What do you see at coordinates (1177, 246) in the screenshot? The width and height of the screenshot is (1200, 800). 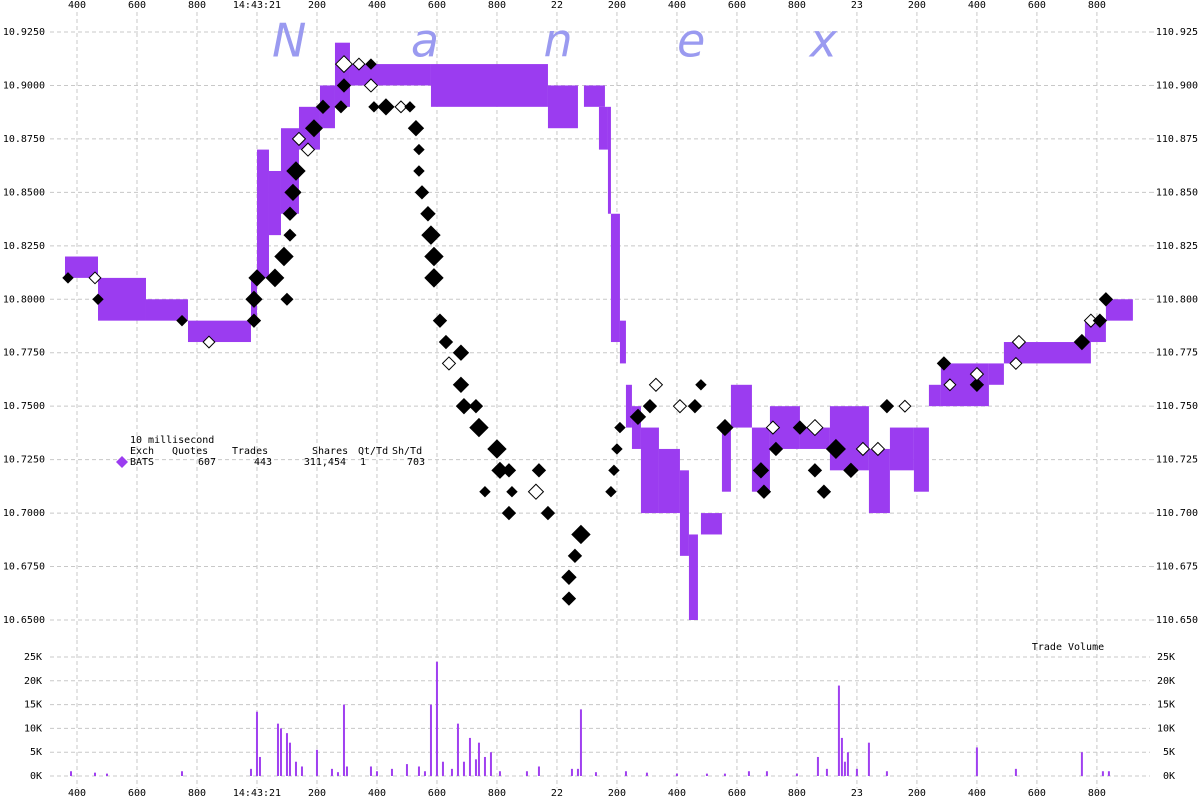 I see `y2-tick-label: 110.825` at bounding box center [1177, 246].